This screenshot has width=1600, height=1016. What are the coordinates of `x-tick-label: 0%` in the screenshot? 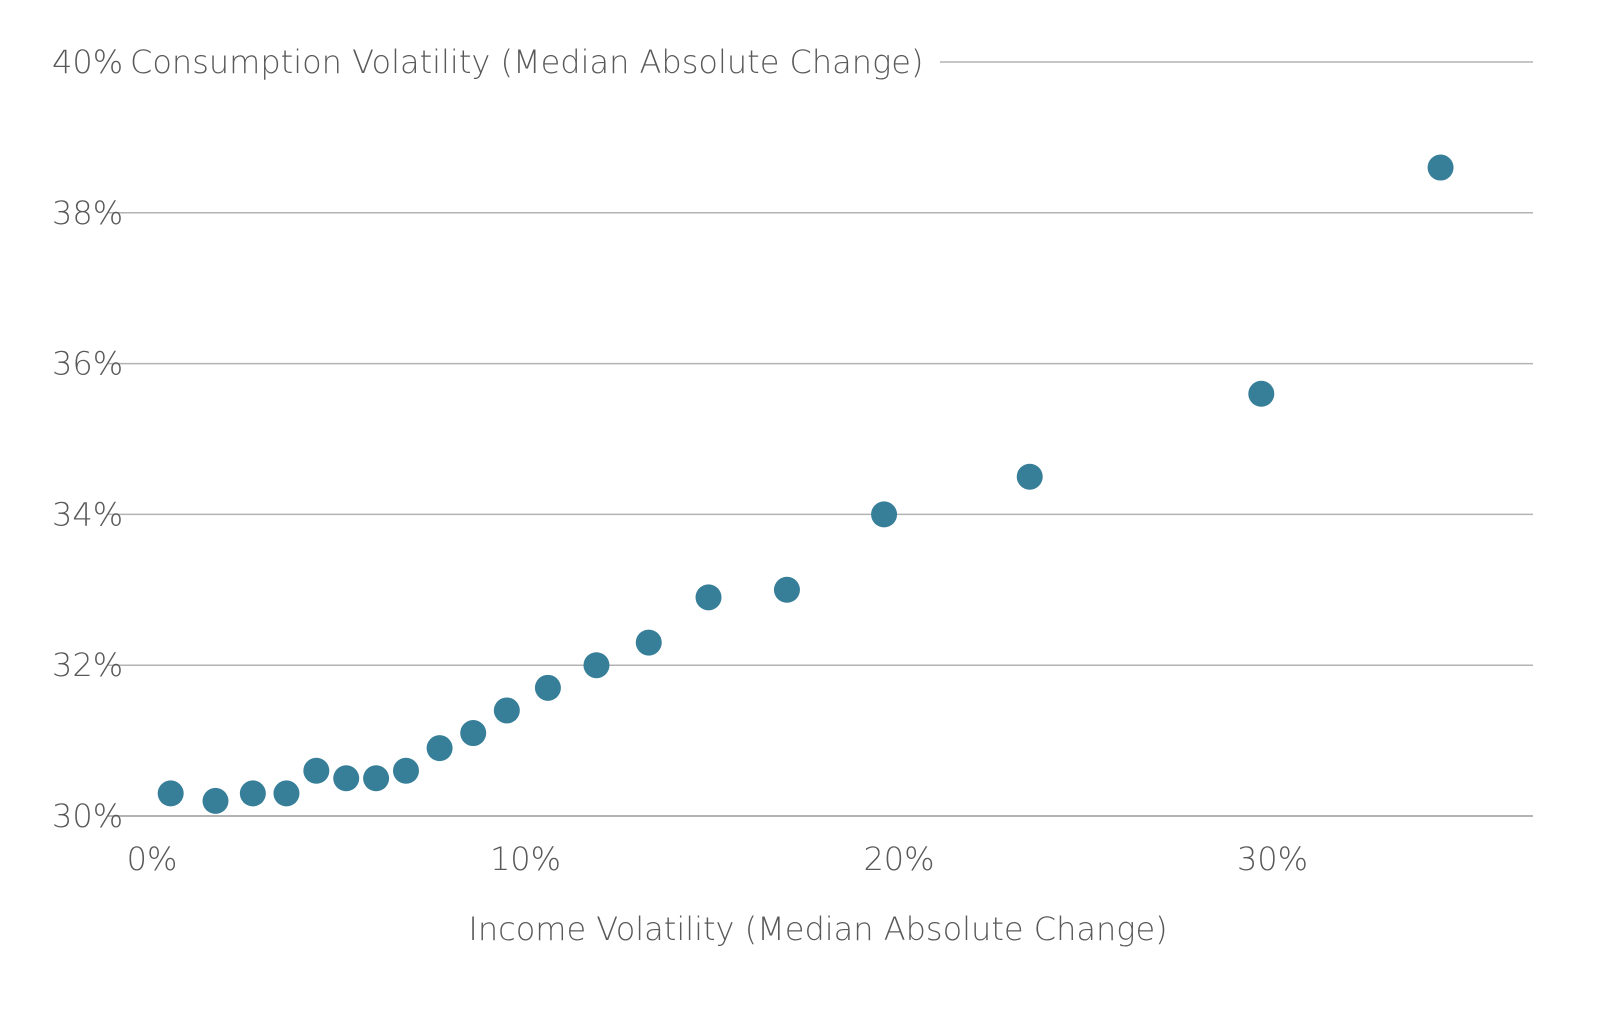 It's located at (152, 859).